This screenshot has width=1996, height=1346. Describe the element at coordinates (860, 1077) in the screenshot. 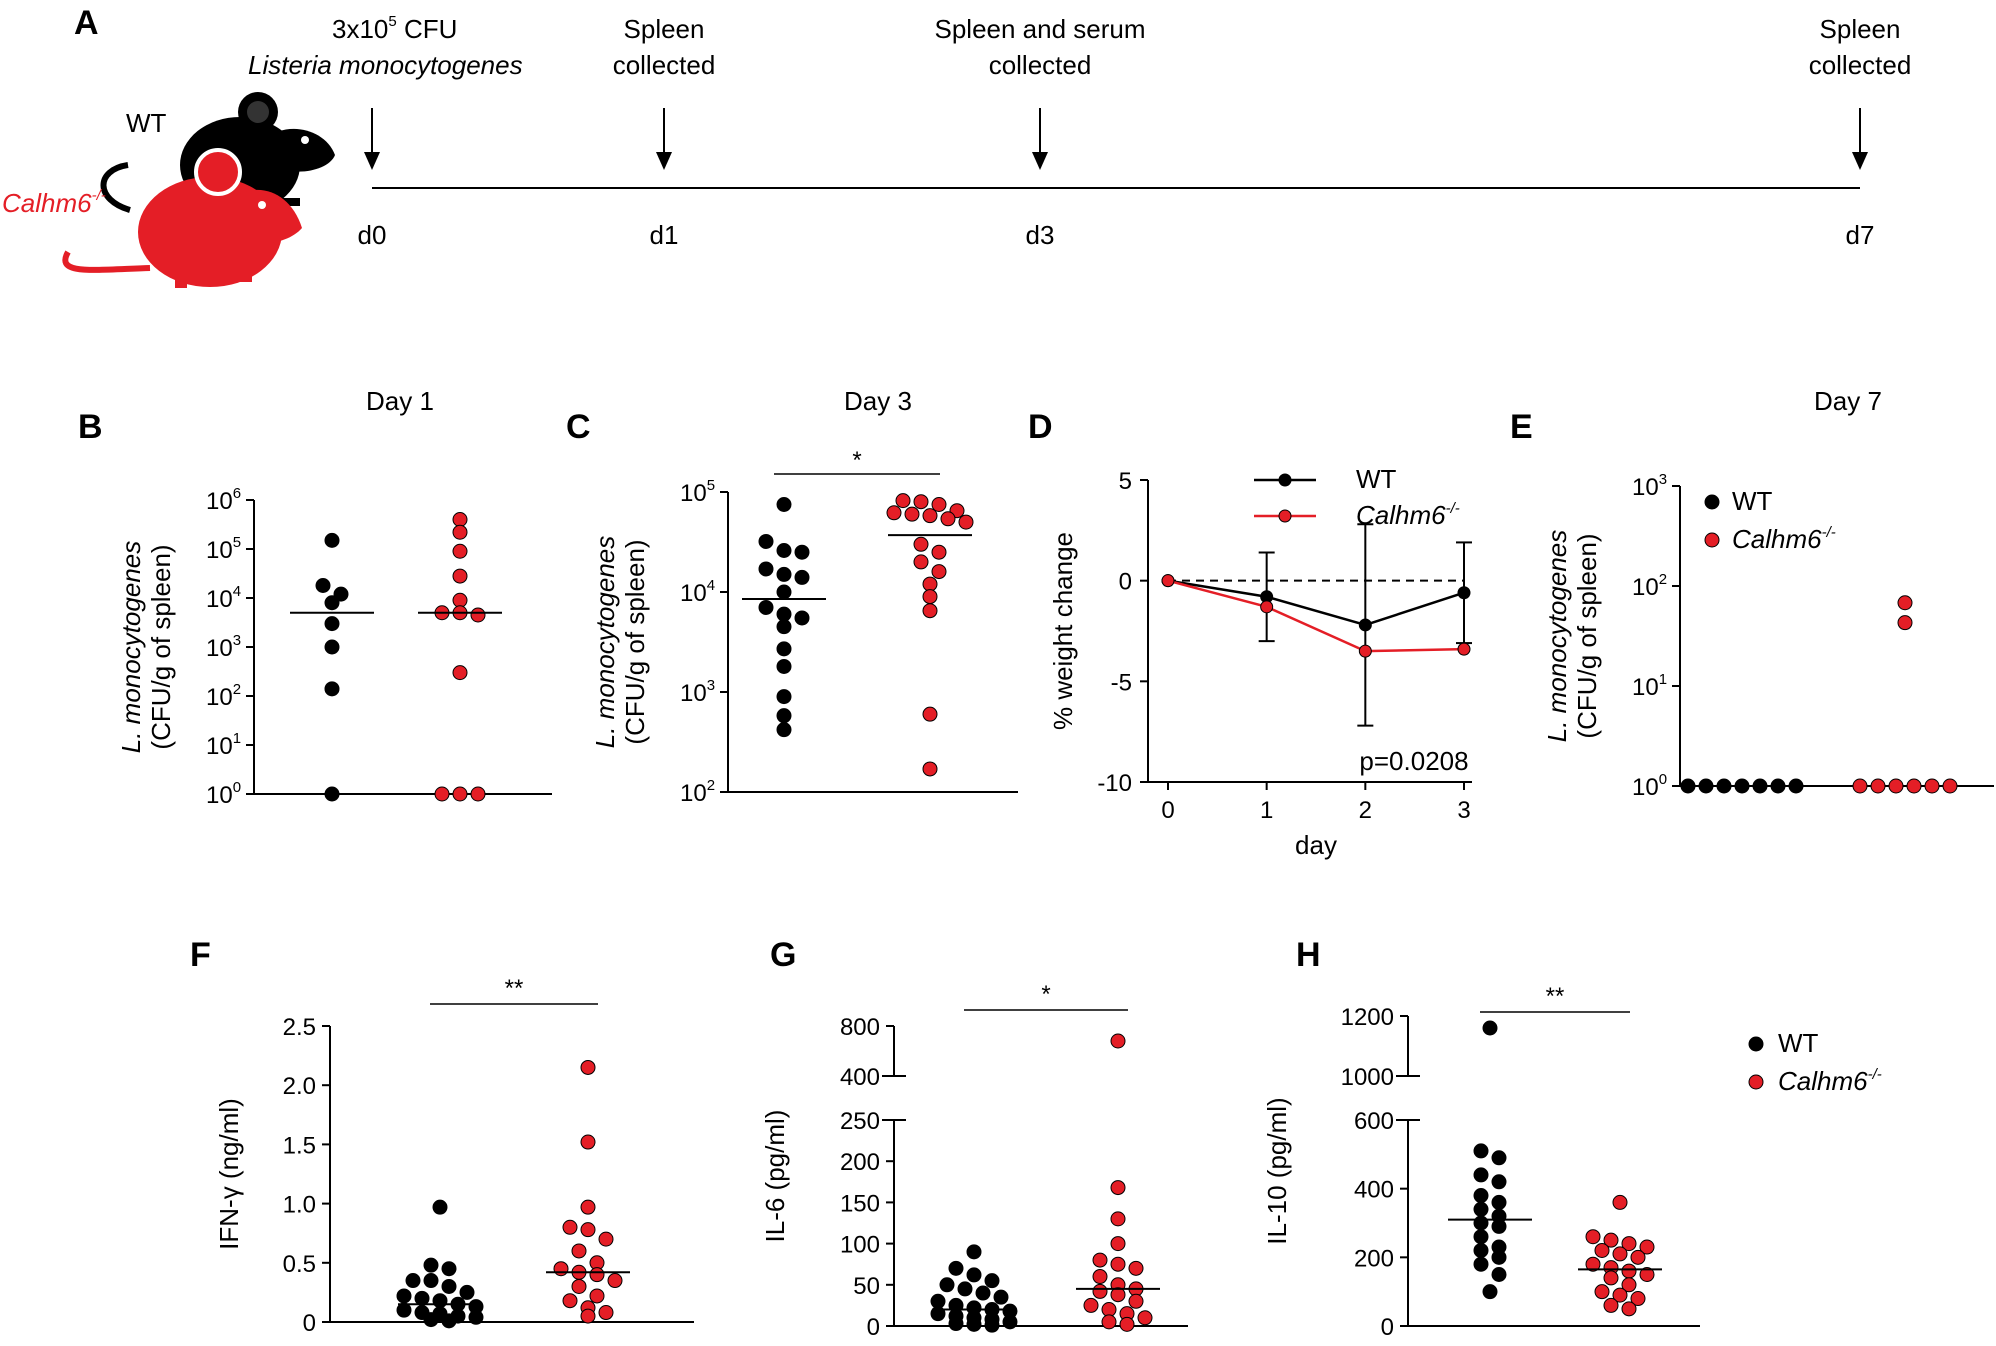

I see `y-tick-label: 400` at that location.